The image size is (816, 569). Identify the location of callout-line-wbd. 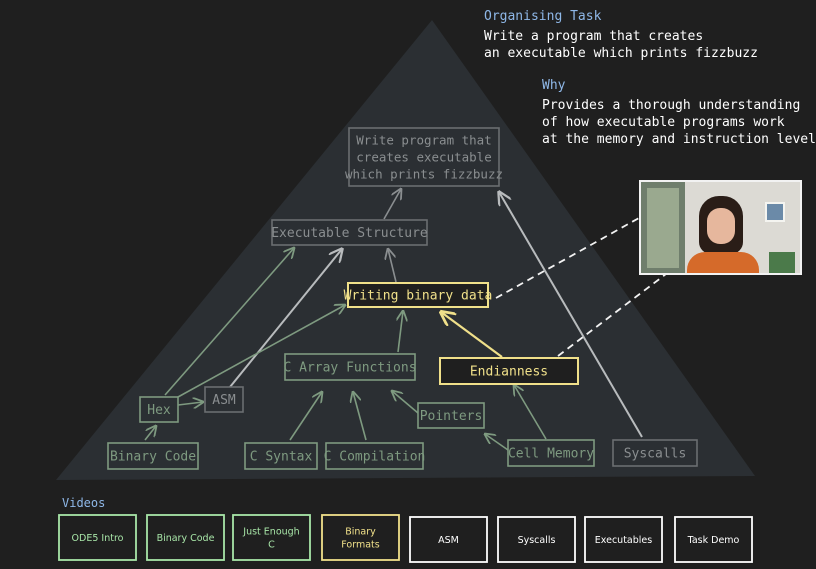
(567, 258).